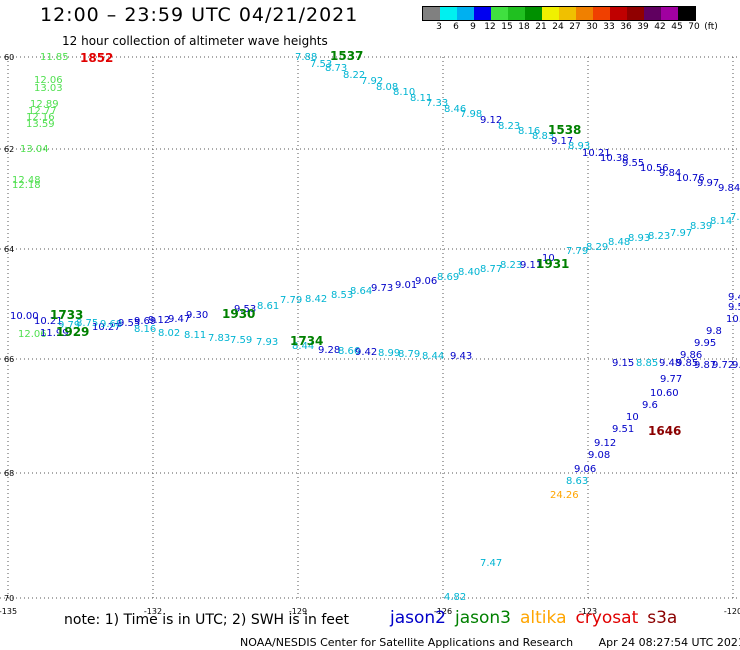 The height and width of the screenshot is (650, 740). Describe the element at coordinates (669, 642) in the screenshot. I see `generated-timestamp: Apr 24 08:27:54 UTC 2021` at that location.